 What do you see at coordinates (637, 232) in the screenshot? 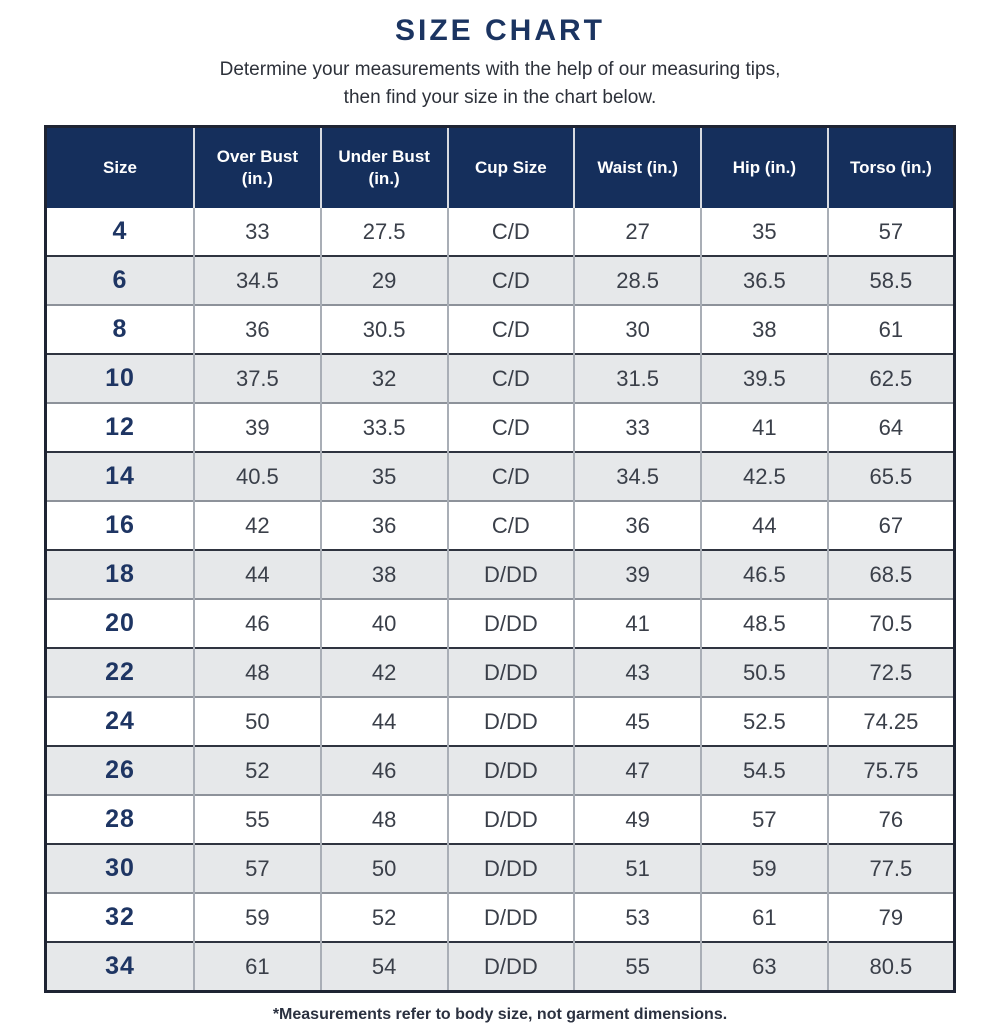
I see `data-cell: 27` at bounding box center [637, 232].